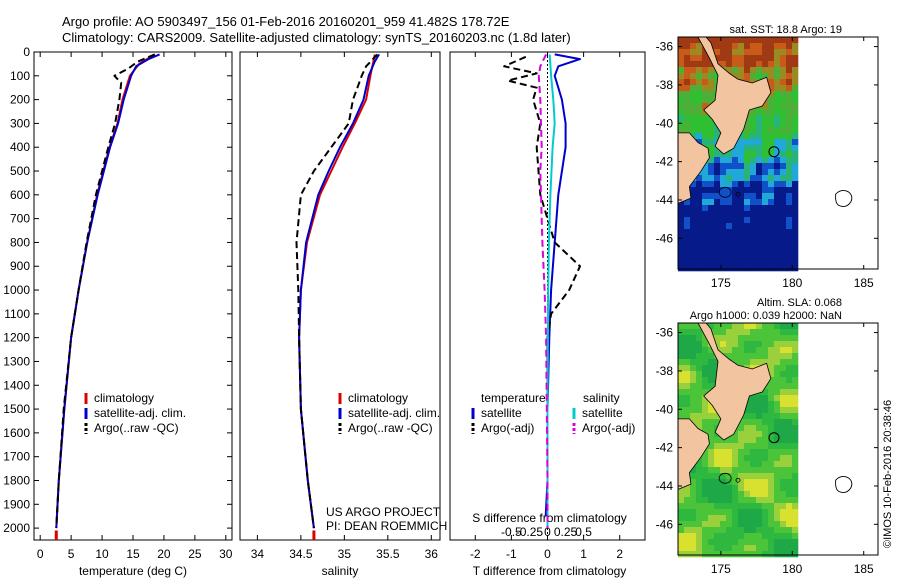  What do you see at coordinates (20, 147) in the screenshot?
I see `y-tick-label: 400` at bounding box center [20, 147].